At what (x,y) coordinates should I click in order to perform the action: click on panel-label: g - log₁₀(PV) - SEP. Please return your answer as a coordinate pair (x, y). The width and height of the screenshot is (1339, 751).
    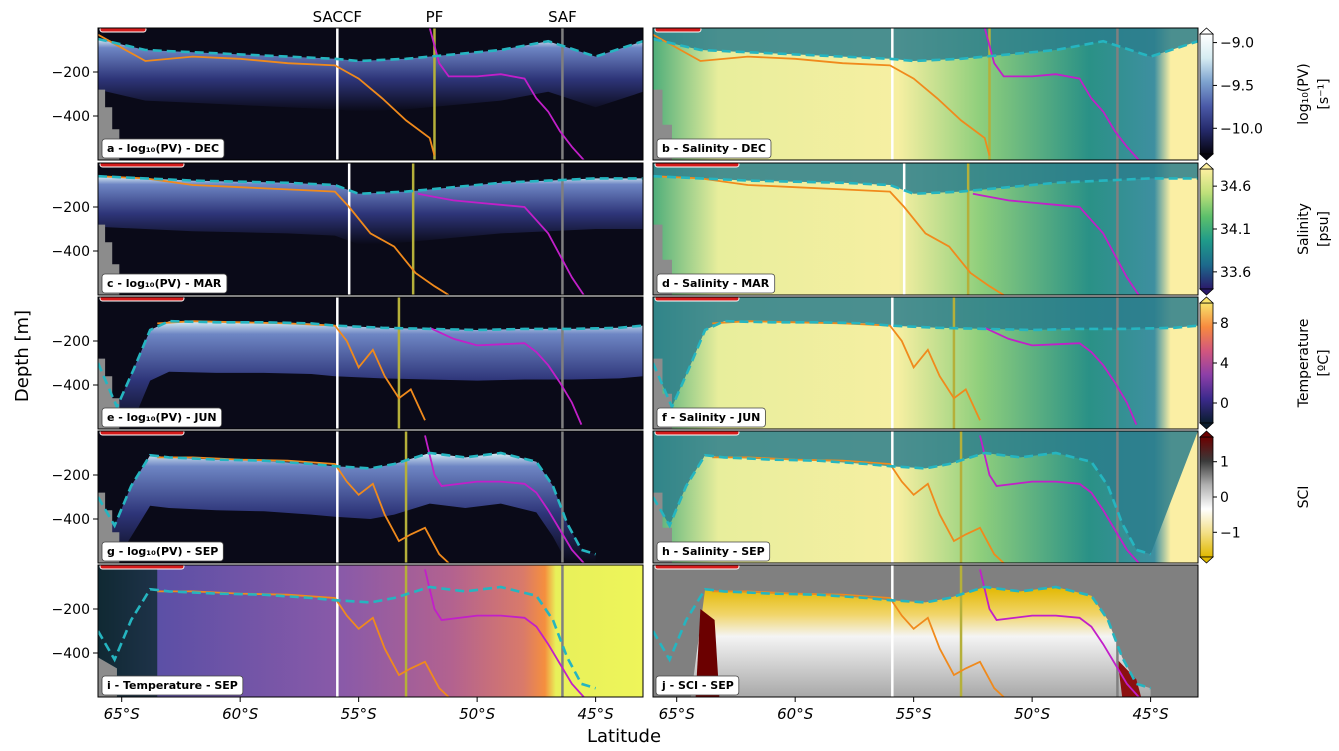
    Looking at the image, I should click on (162, 551).